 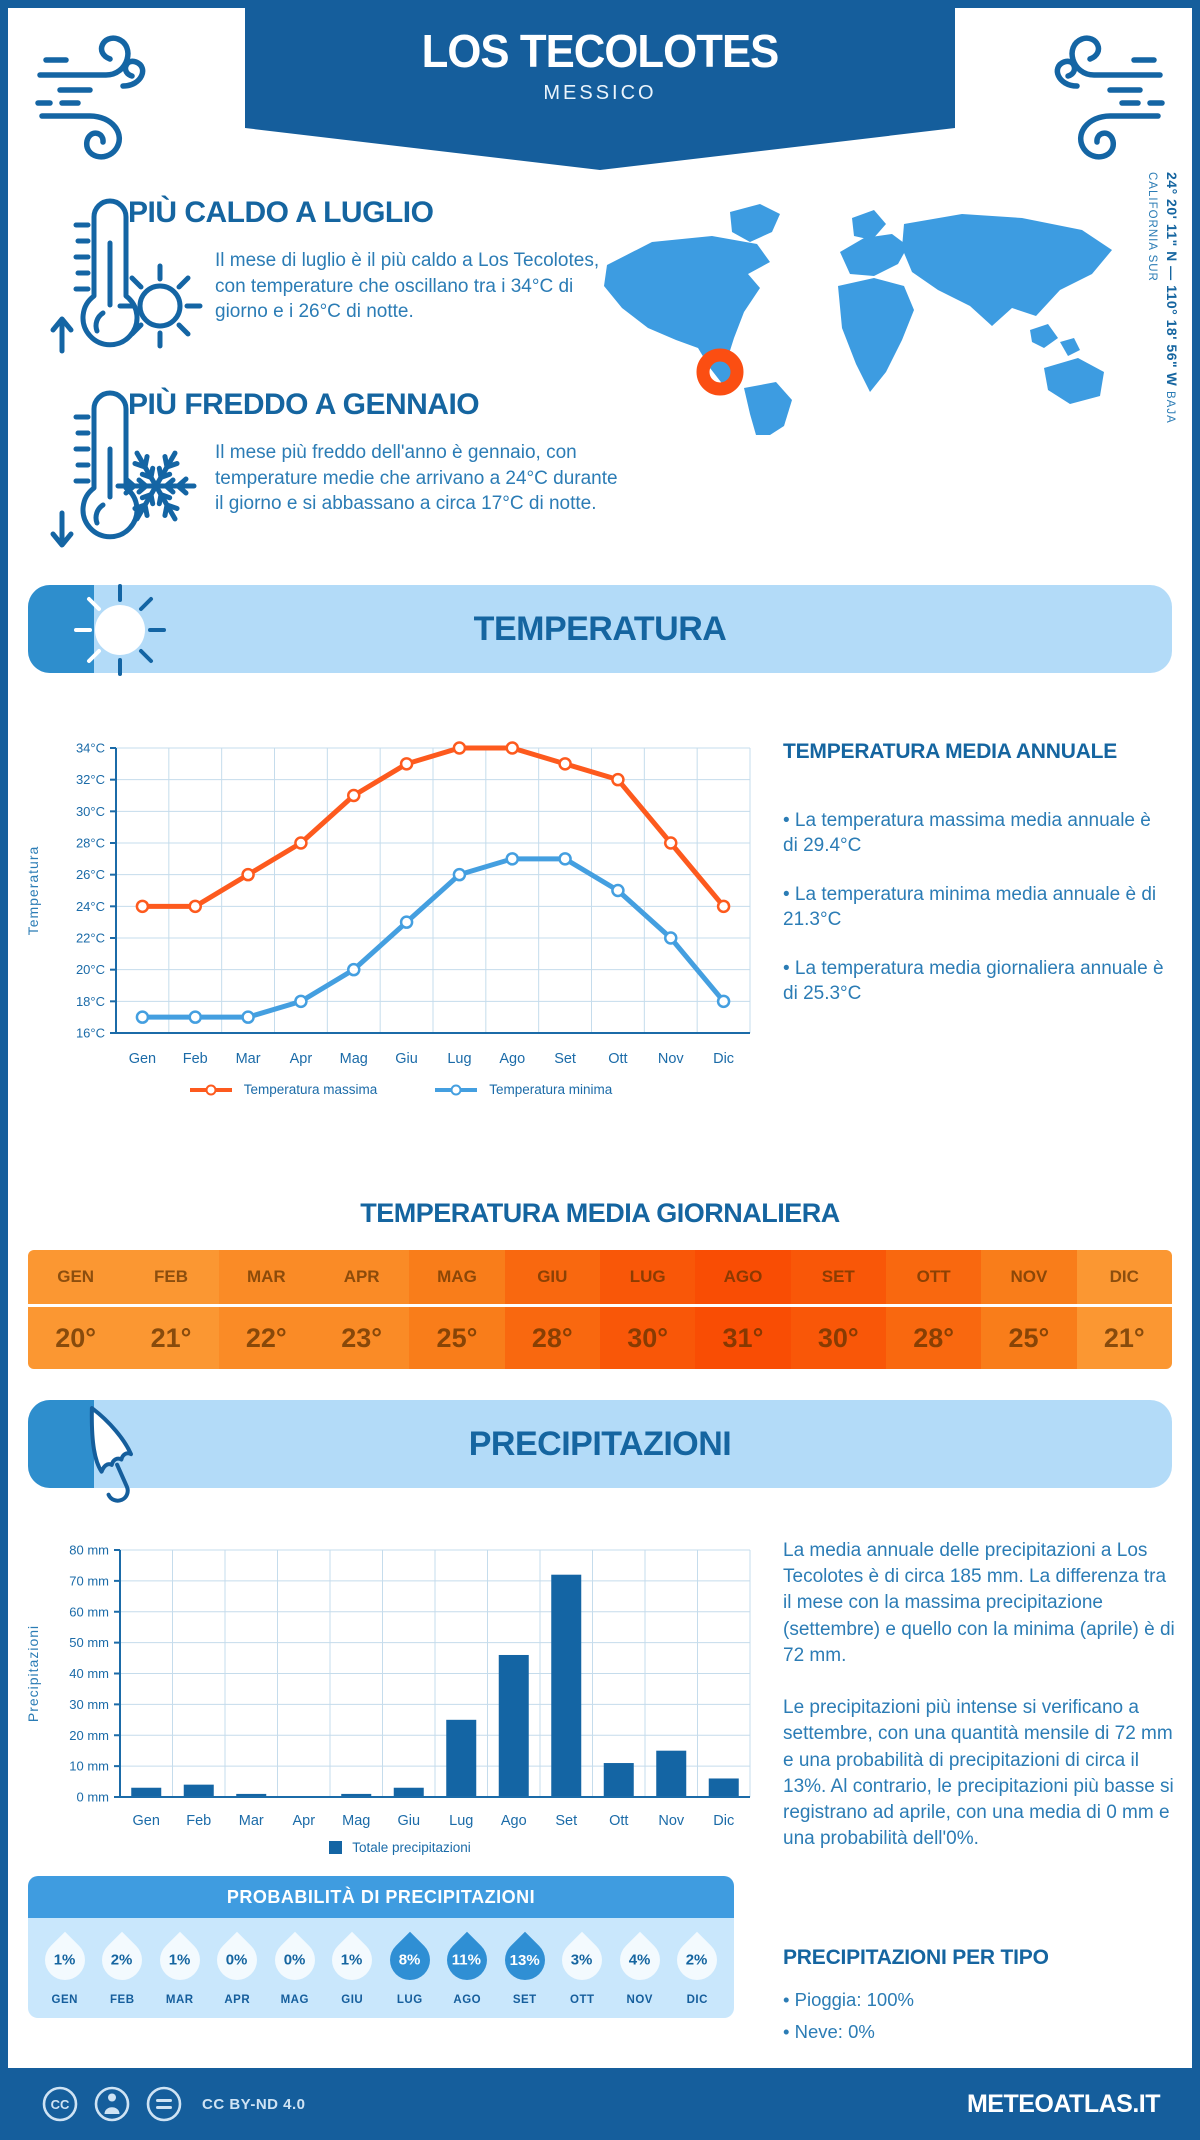 What do you see at coordinates (467, 2000) in the screenshot?
I see `probability-month: AGO` at bounding box center [467, 2000].